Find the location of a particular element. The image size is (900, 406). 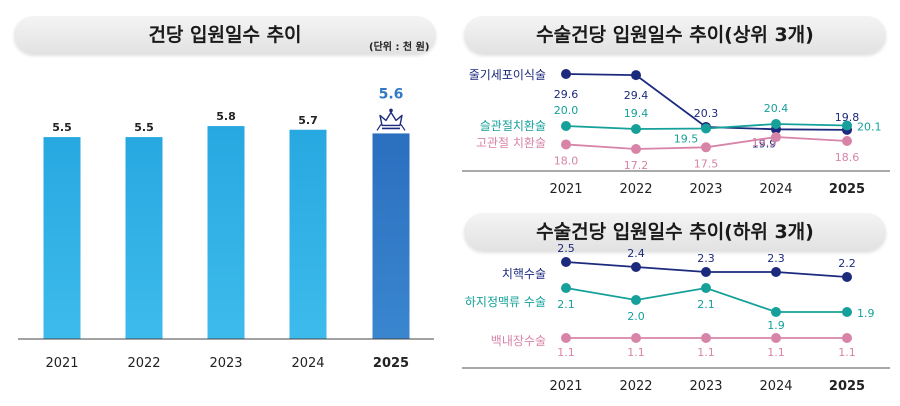

data-label: 18.0 is located at coordinates (566, 160).